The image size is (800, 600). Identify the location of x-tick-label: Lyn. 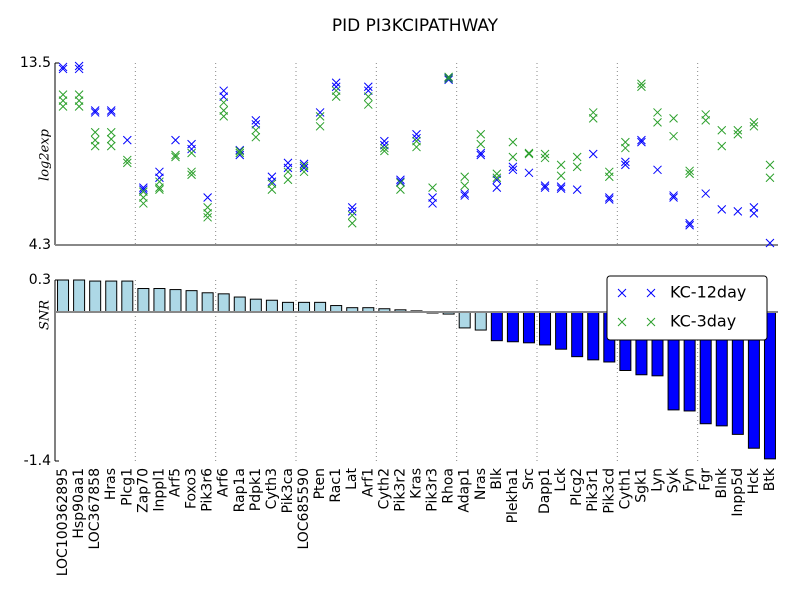
(658, 480).